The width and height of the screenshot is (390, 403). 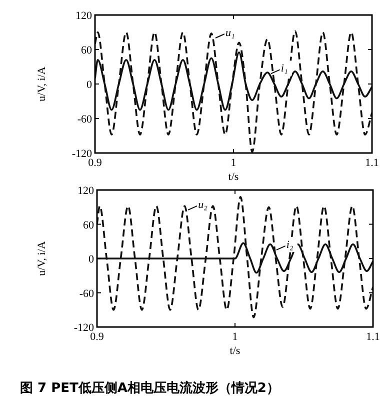 What do you see at coordinates (284, 68) in the screenshot?
I see `annotation: i₁` at bounding box center [284, 68].